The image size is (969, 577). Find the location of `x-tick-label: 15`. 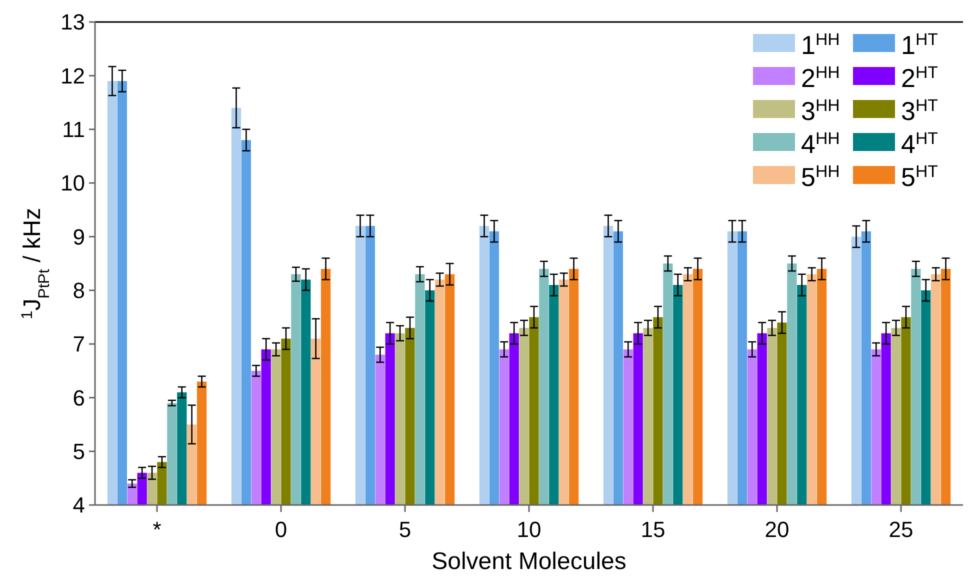

x-tick-label: 15 is located at coordinates (653, 529).